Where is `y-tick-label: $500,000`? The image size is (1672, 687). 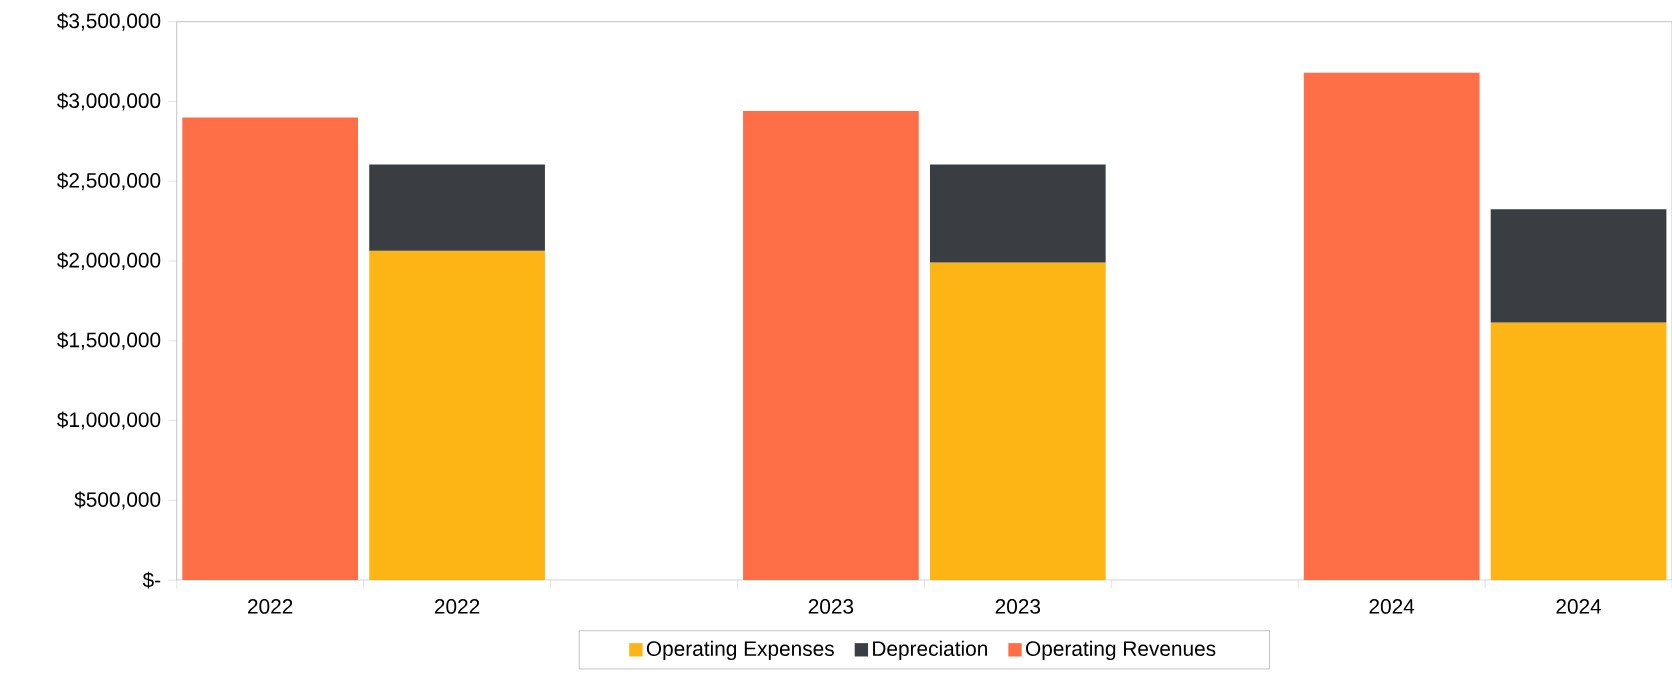
y-tick-label: $500,000 is located at coordinates (117, 500).